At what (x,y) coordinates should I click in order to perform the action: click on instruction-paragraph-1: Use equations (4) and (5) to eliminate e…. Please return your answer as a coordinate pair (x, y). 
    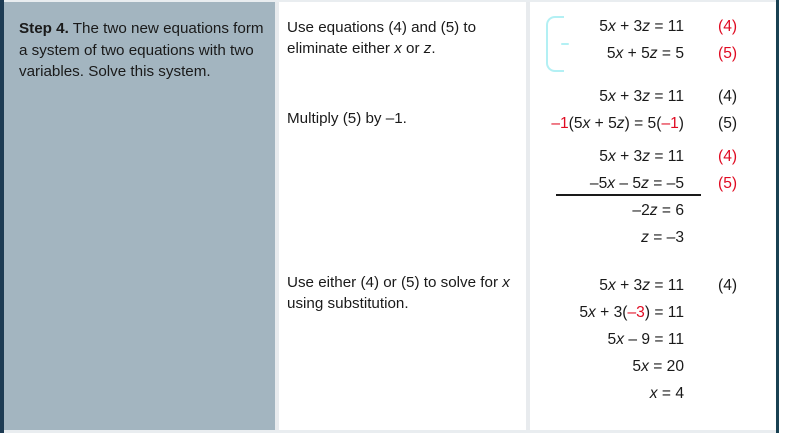
    Looking at the image, I should click on (399, 38).